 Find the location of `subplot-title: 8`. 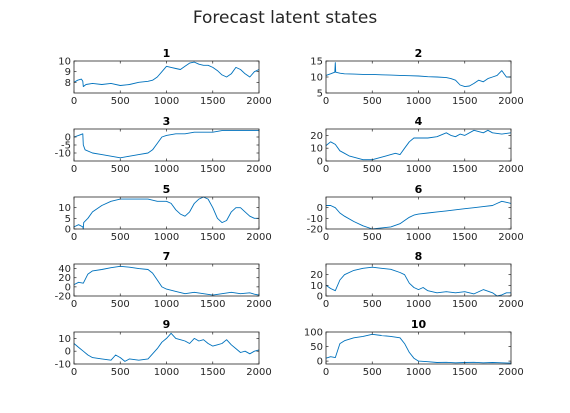

subplot-title: 8 is located at coordinates (419, 256).